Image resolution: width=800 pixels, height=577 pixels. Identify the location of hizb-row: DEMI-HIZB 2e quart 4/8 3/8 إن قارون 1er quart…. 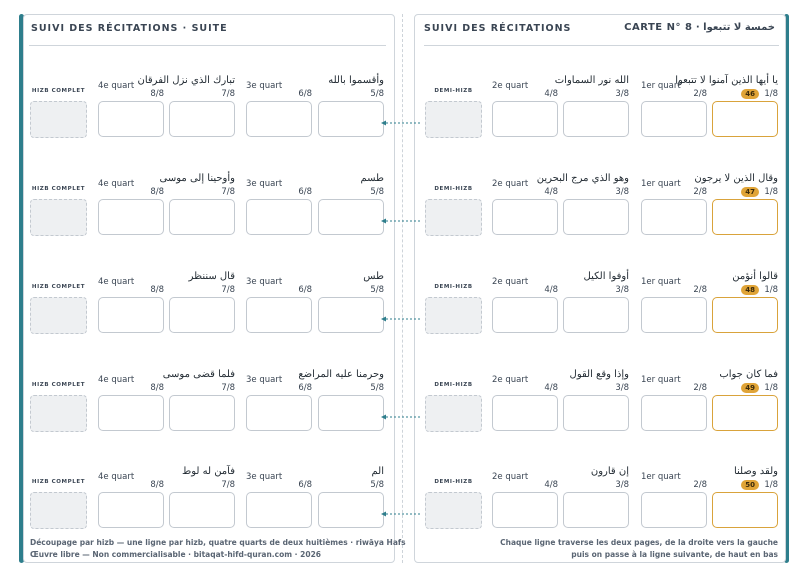
(601, 507).